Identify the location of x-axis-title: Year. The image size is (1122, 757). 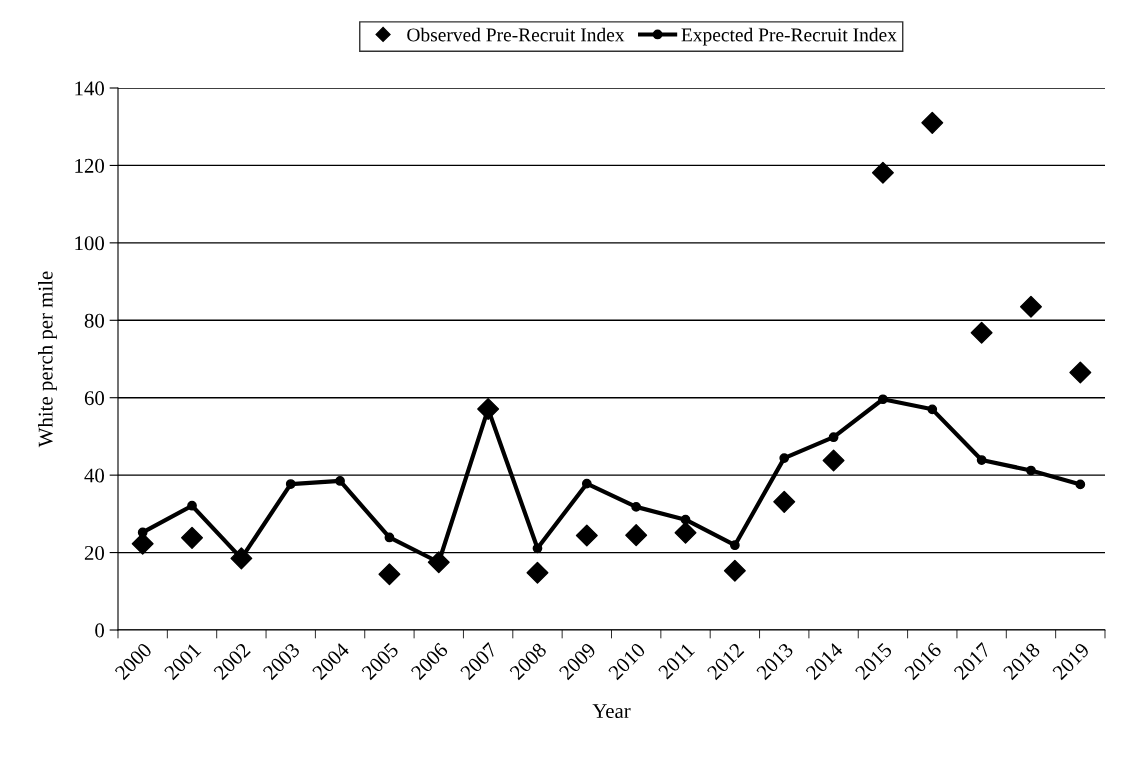
(611, 711).